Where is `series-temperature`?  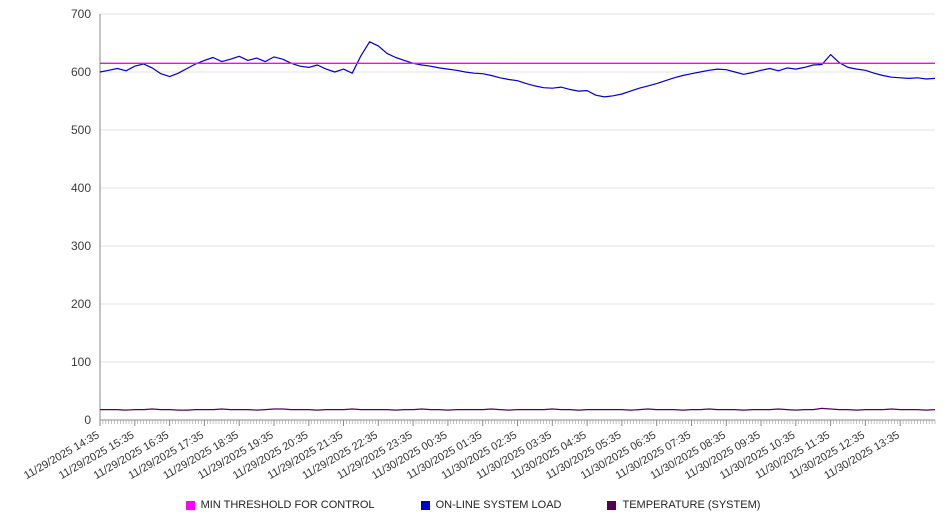 series-temperature is located at coordinates (518, 409).